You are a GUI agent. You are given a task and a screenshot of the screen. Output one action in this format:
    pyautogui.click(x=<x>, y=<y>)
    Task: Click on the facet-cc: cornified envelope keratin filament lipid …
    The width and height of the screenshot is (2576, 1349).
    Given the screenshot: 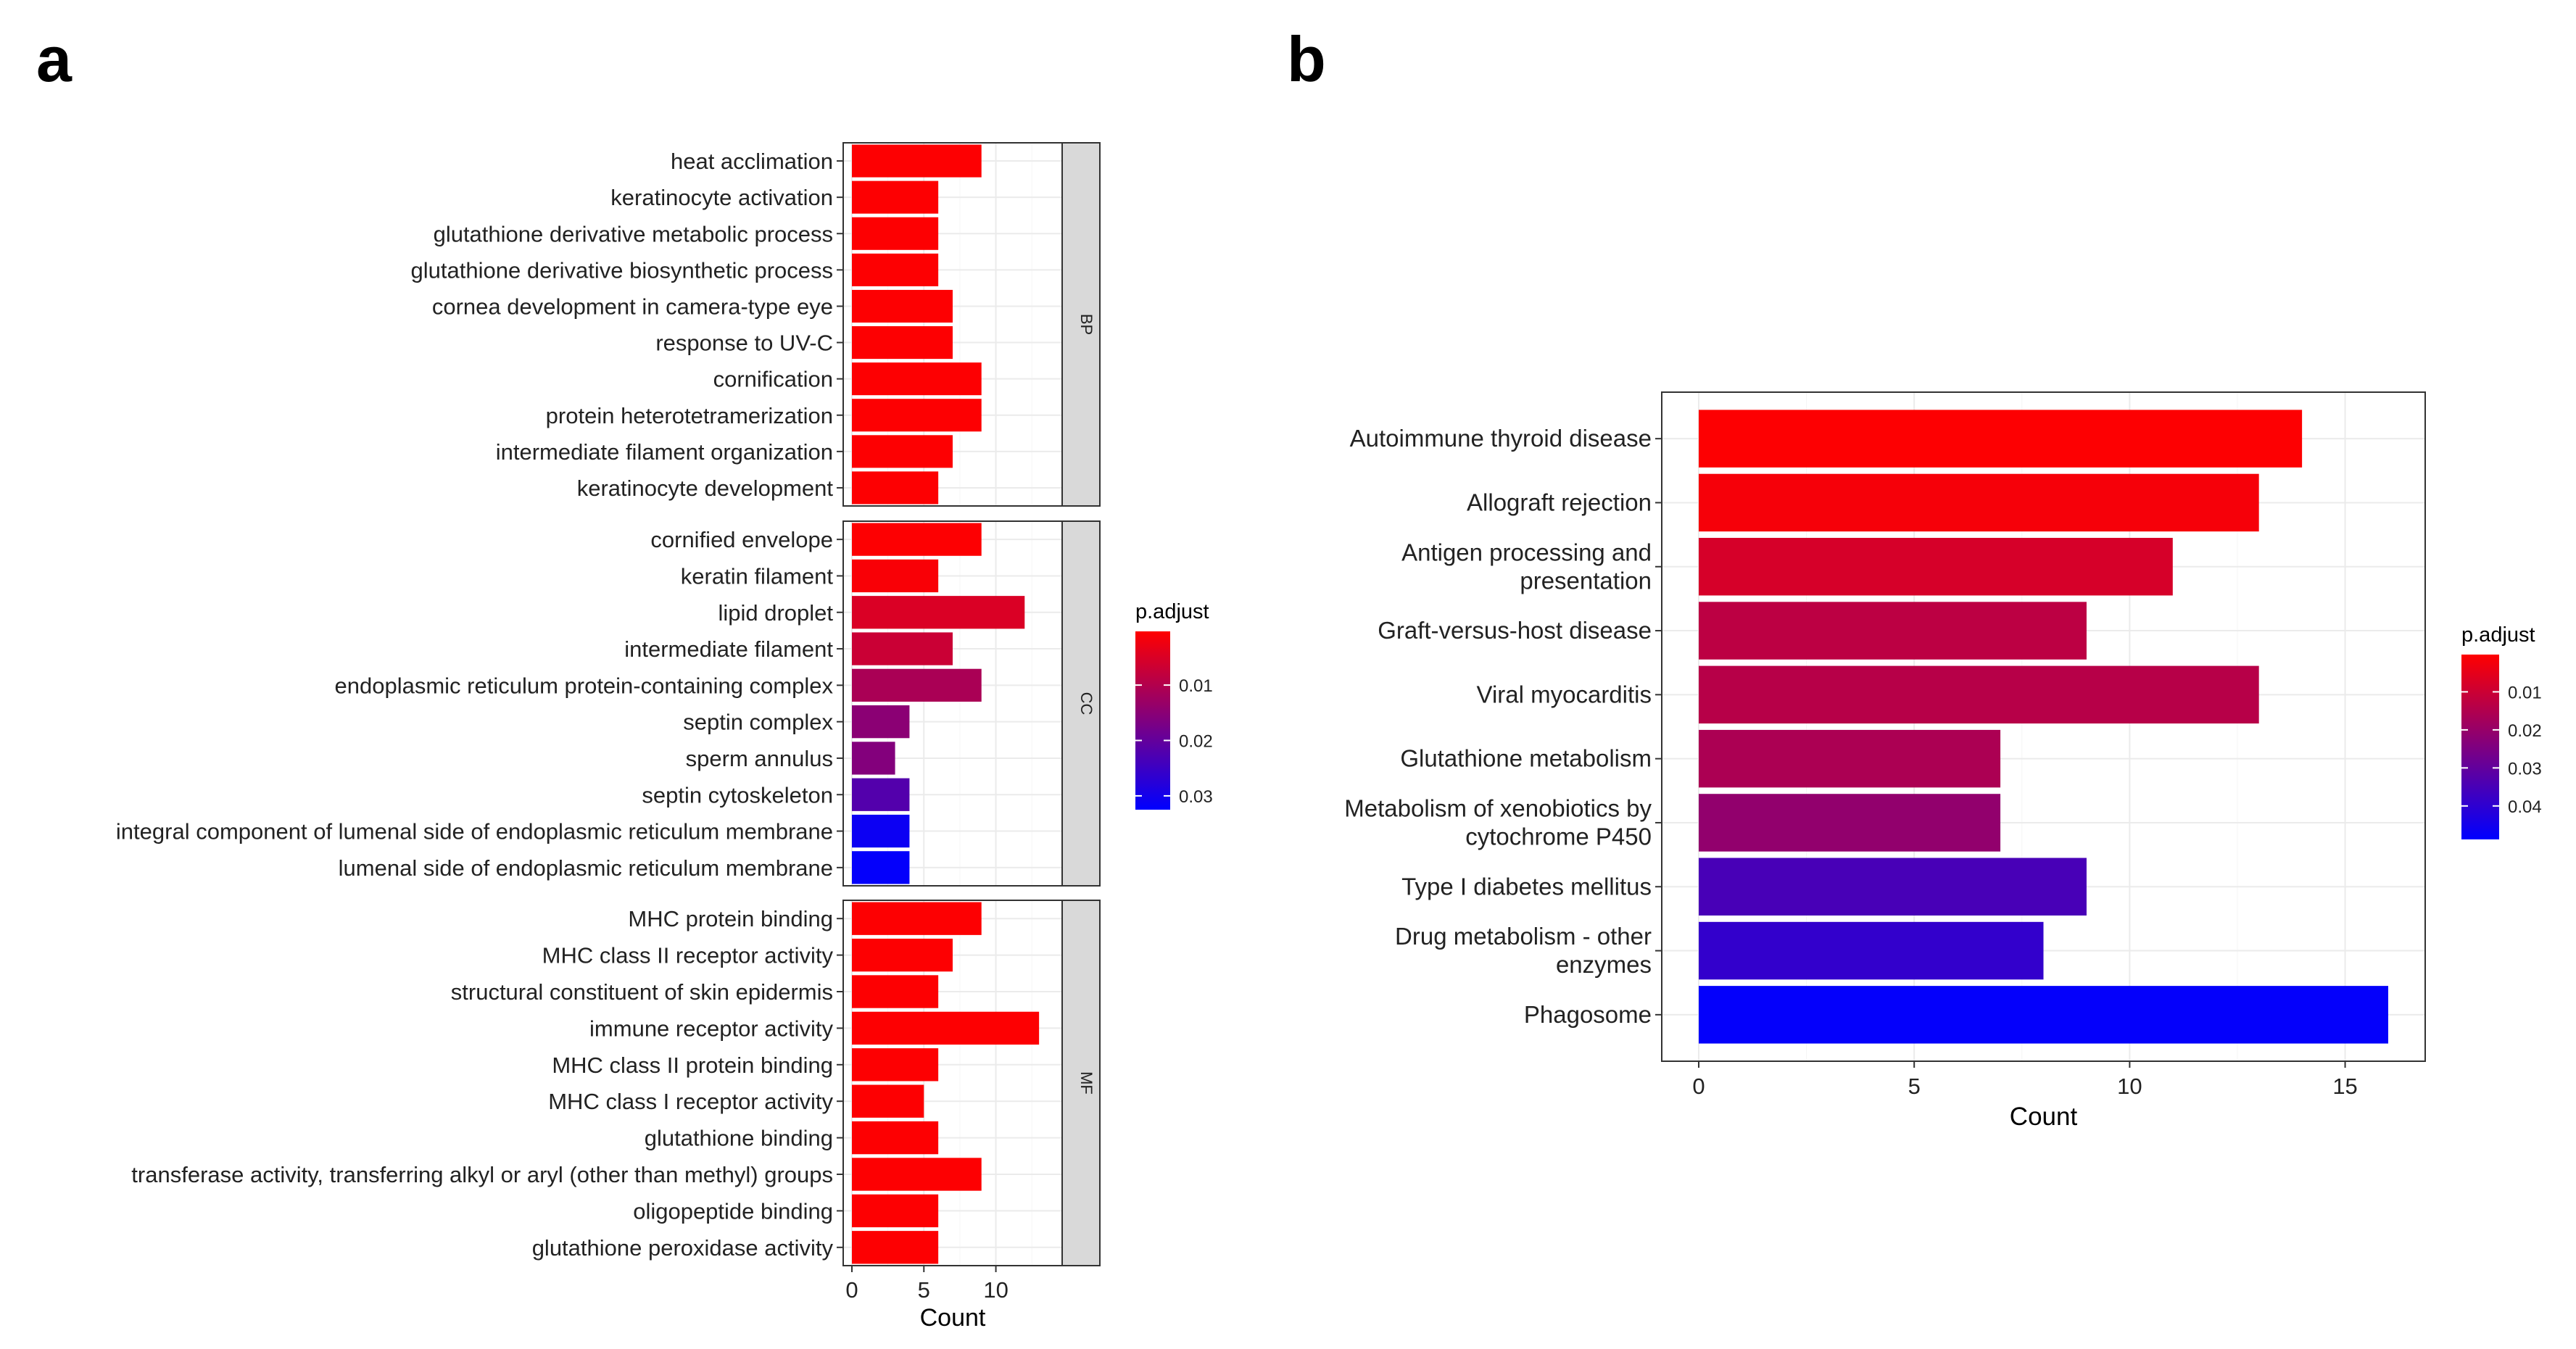 What is the action you would take?
    pyautogui.click(x=608, y=703)
    